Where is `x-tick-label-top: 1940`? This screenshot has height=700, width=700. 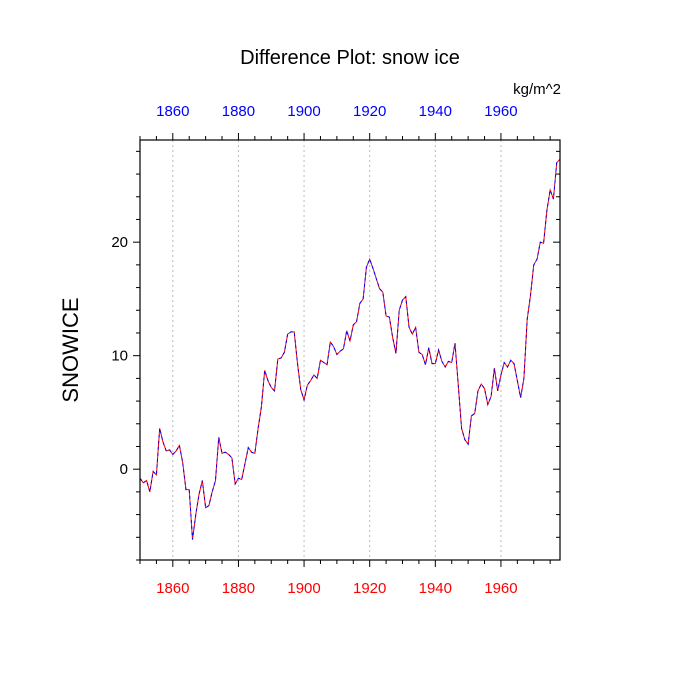 x-tick-label-top: 1940 is located at coordinates (435, 111).